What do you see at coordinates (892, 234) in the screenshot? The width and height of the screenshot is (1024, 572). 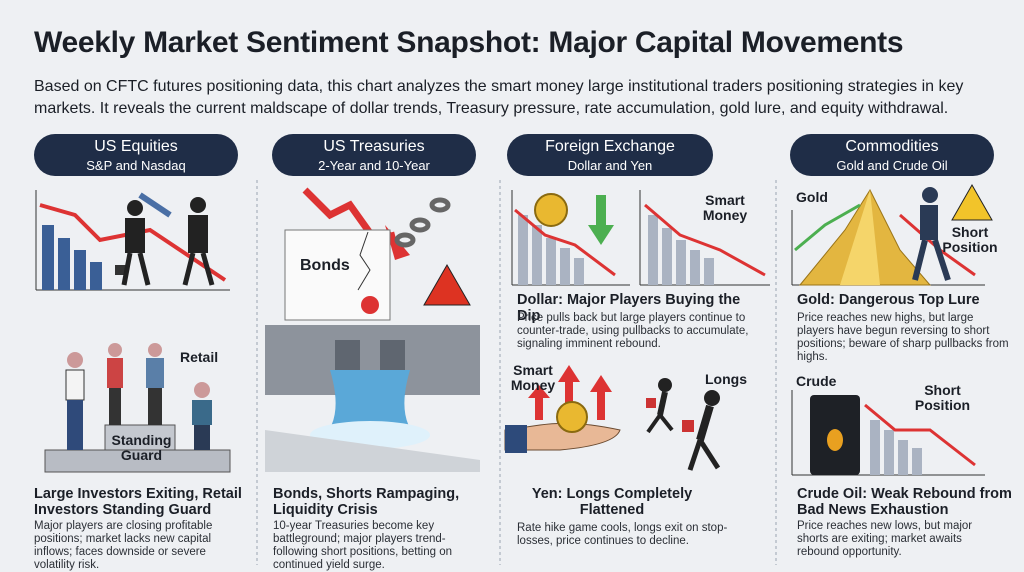 I see `gold-chart` at bounding box center [892, 234].